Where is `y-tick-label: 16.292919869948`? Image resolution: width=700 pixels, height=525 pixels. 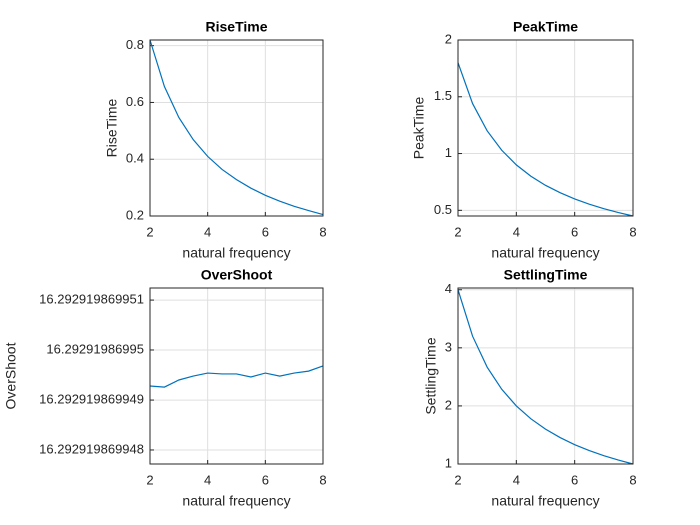 y-tick-label: 16.292919869948 is located at coordinates (91, 448).